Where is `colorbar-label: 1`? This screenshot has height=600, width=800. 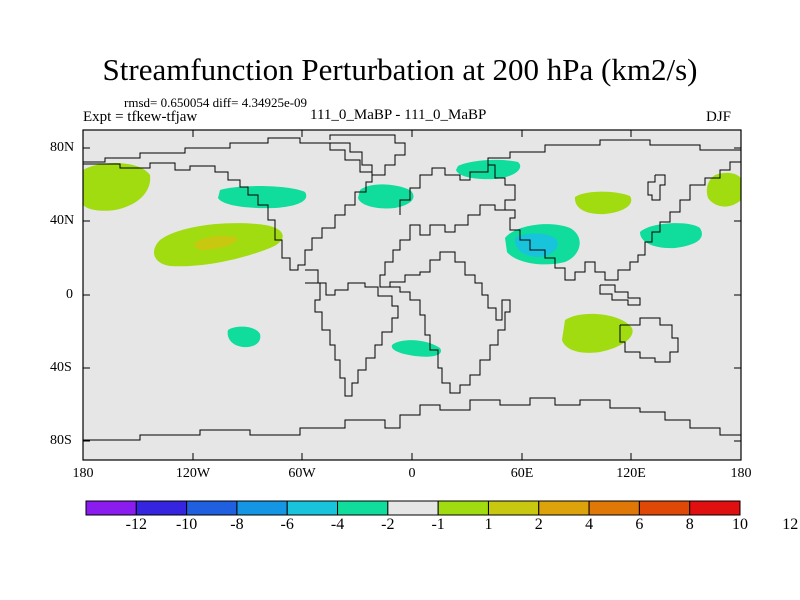
colorbar-label: 1 is located at coordinates (488, 524).